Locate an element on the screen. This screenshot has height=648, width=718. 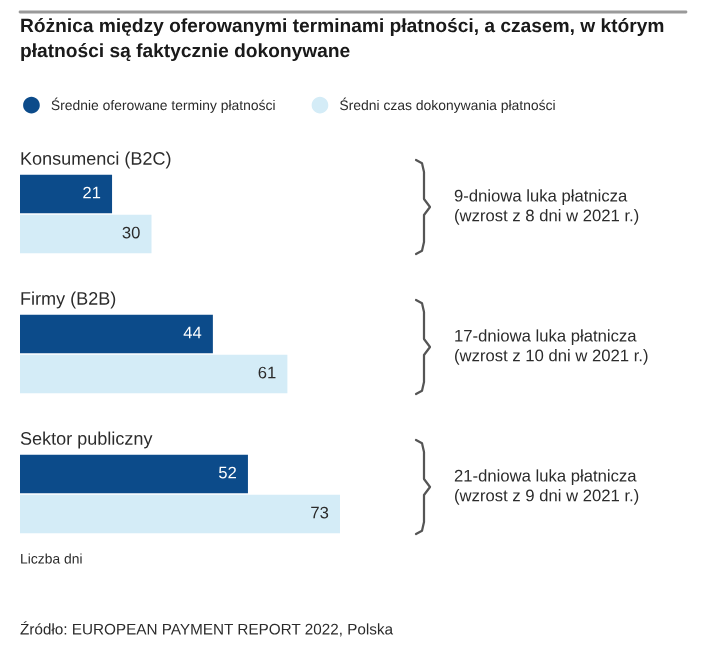
data-label: 52 is located at coordinates (227, 472).